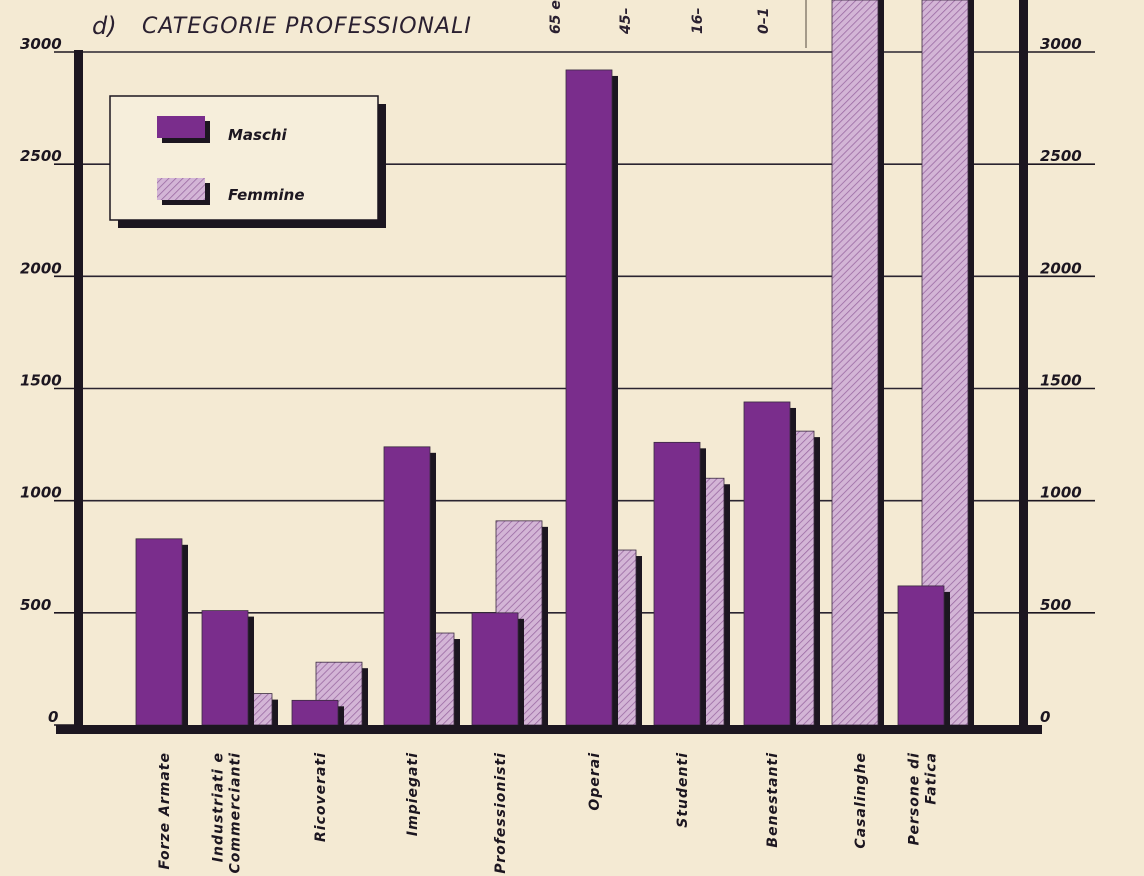 The height and width of the screenshot is (876, 1144). I want to click on y-axis-right, so click(1023, 367).